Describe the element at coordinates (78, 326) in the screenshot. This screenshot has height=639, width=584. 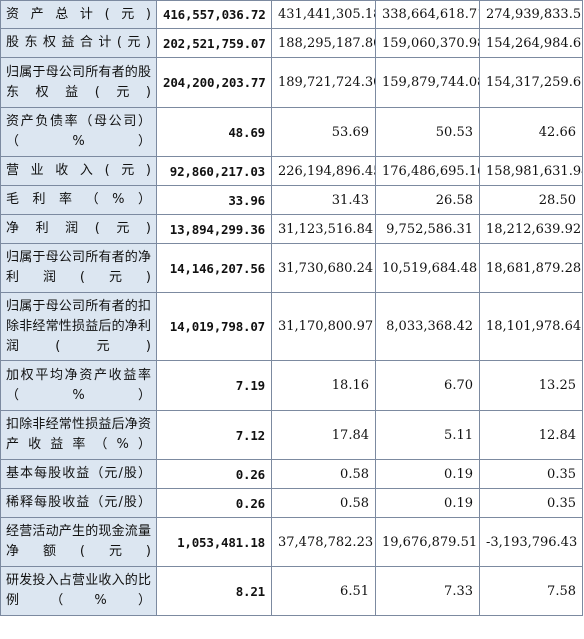
I see `row-label: 归属于母公司所有者的扣除非经常性损益后的净利润(元)` at that location.